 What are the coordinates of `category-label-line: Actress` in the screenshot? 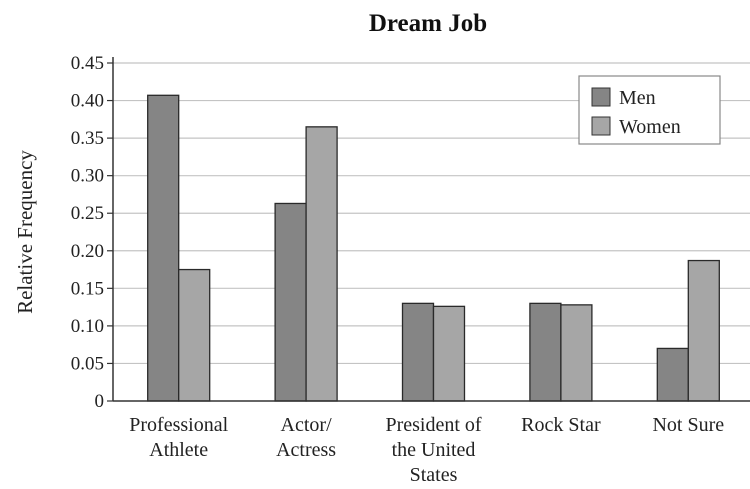 It's located at (306, 450).